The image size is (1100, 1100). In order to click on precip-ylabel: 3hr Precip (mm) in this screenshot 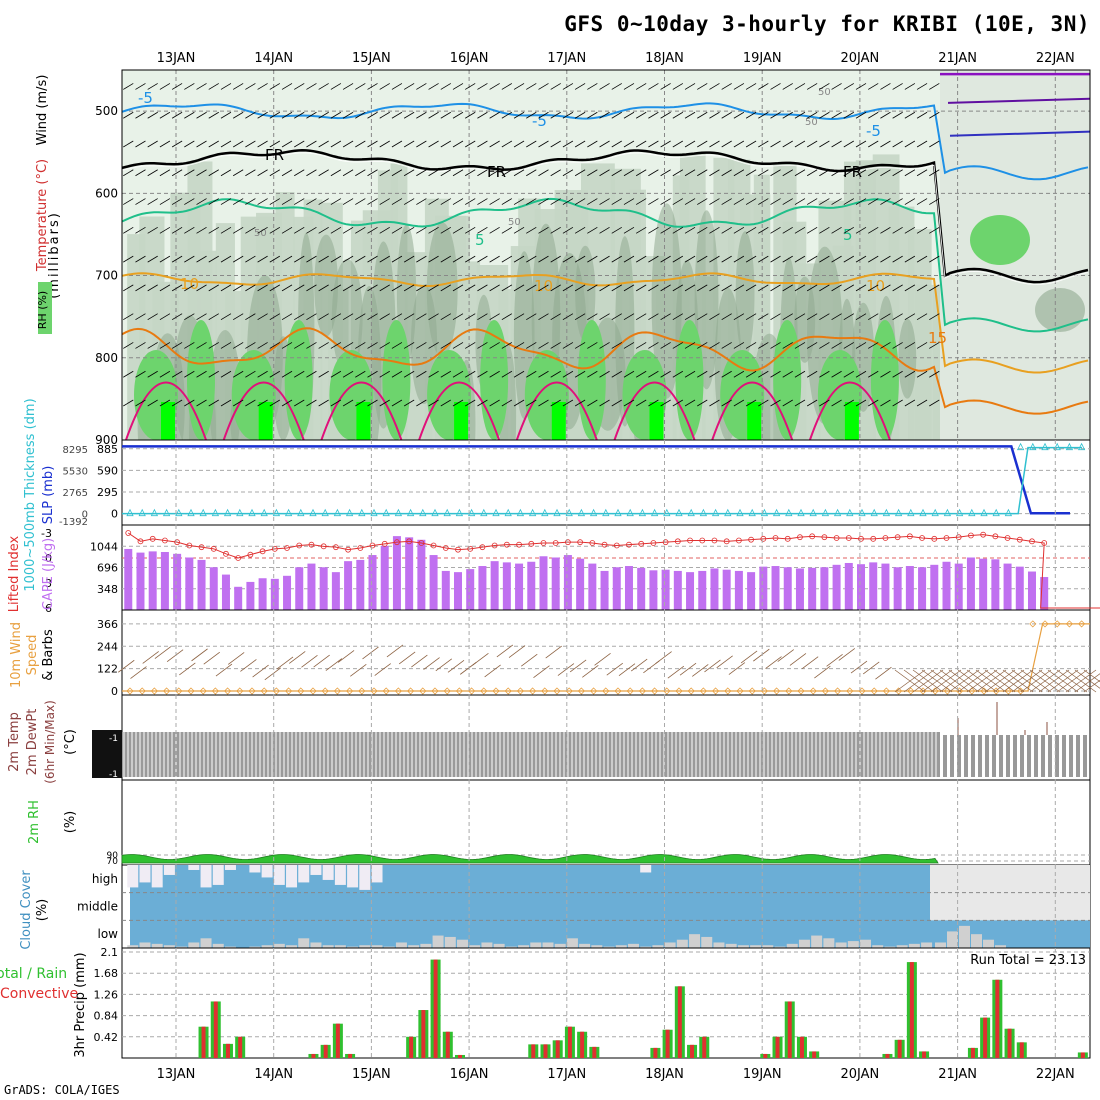, I will do `click(80, 1004)`.